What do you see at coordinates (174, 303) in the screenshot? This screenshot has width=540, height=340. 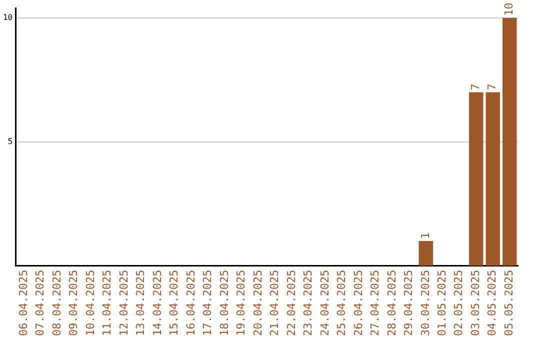 I see `x-tick-label: 15.04.2025` at bounding box center [174, 303].